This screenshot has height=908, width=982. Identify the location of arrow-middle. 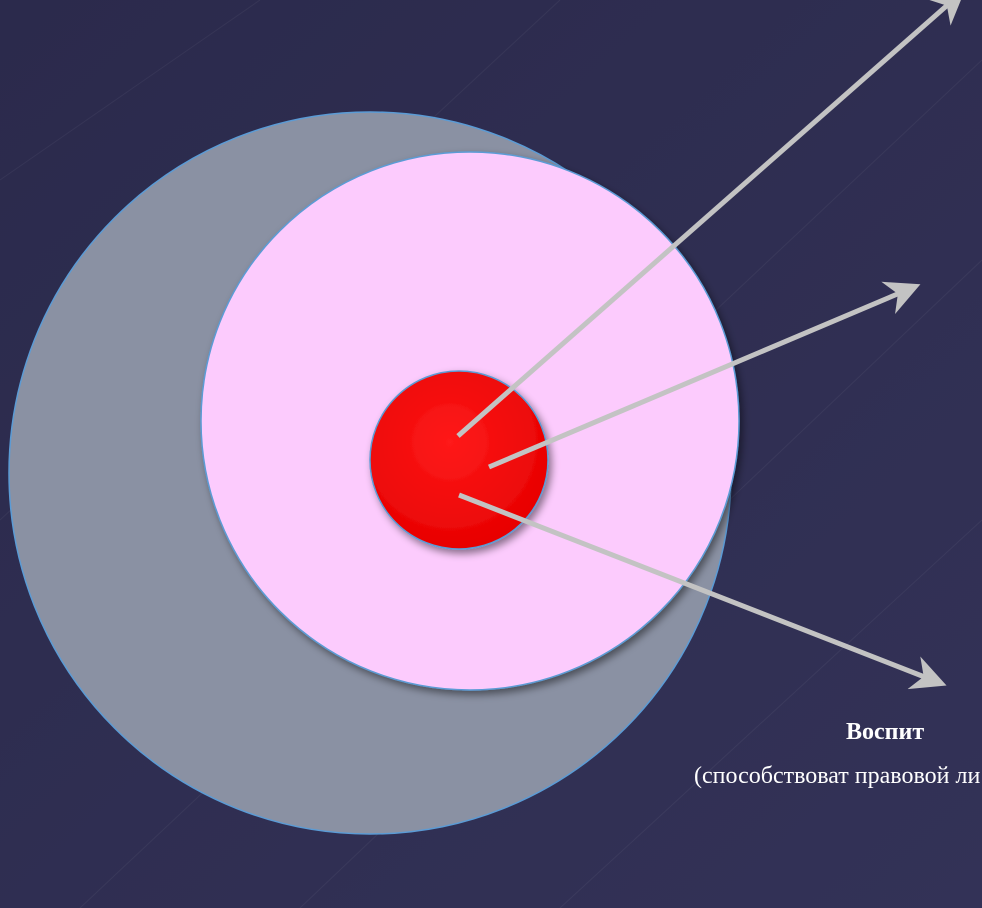
(704, 375).